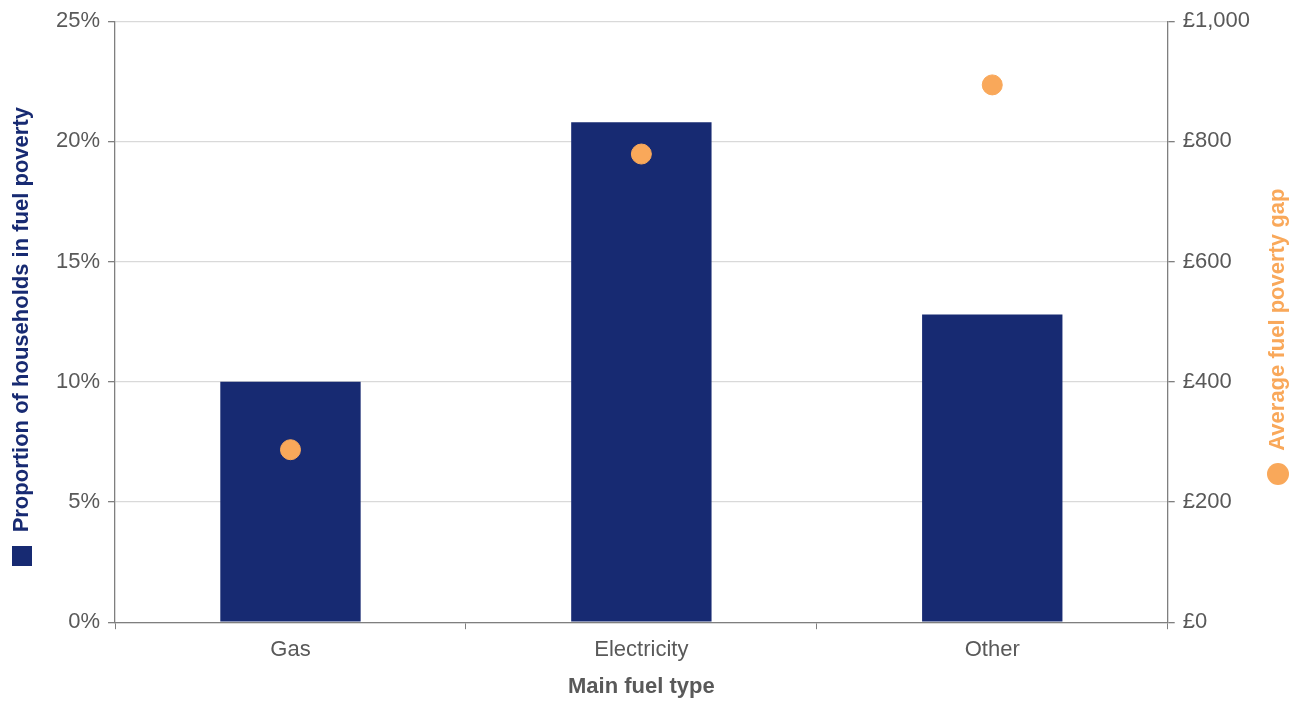  What do you see at coordinates (641, 685) in the screenshot?
I see `x-axis-title: Main fuel type` at bounding box center [641, 685].